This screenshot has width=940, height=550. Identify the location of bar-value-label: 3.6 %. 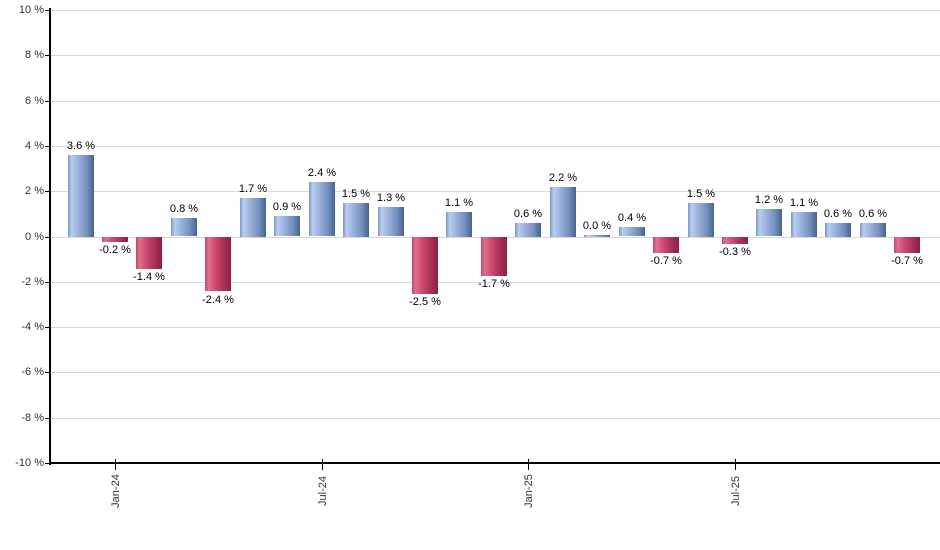
(81, 146).